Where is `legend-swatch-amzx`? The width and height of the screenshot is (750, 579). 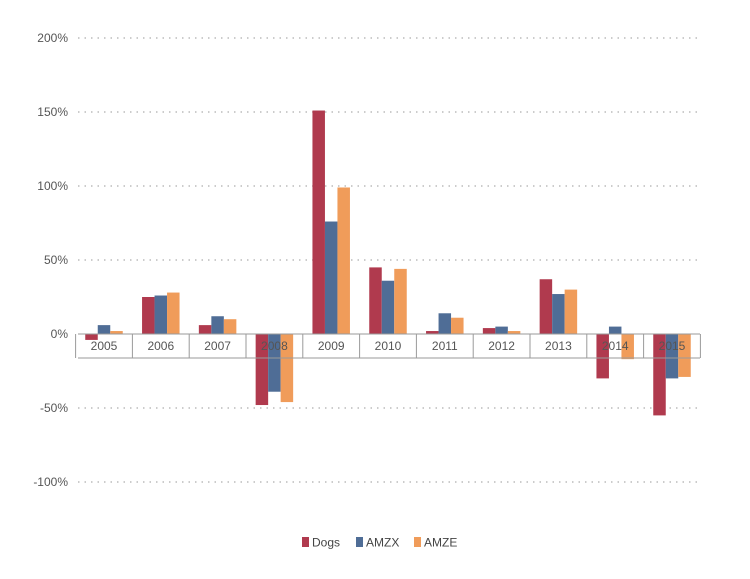
legend-swatch-amzx is located at coordinates (359, 542).